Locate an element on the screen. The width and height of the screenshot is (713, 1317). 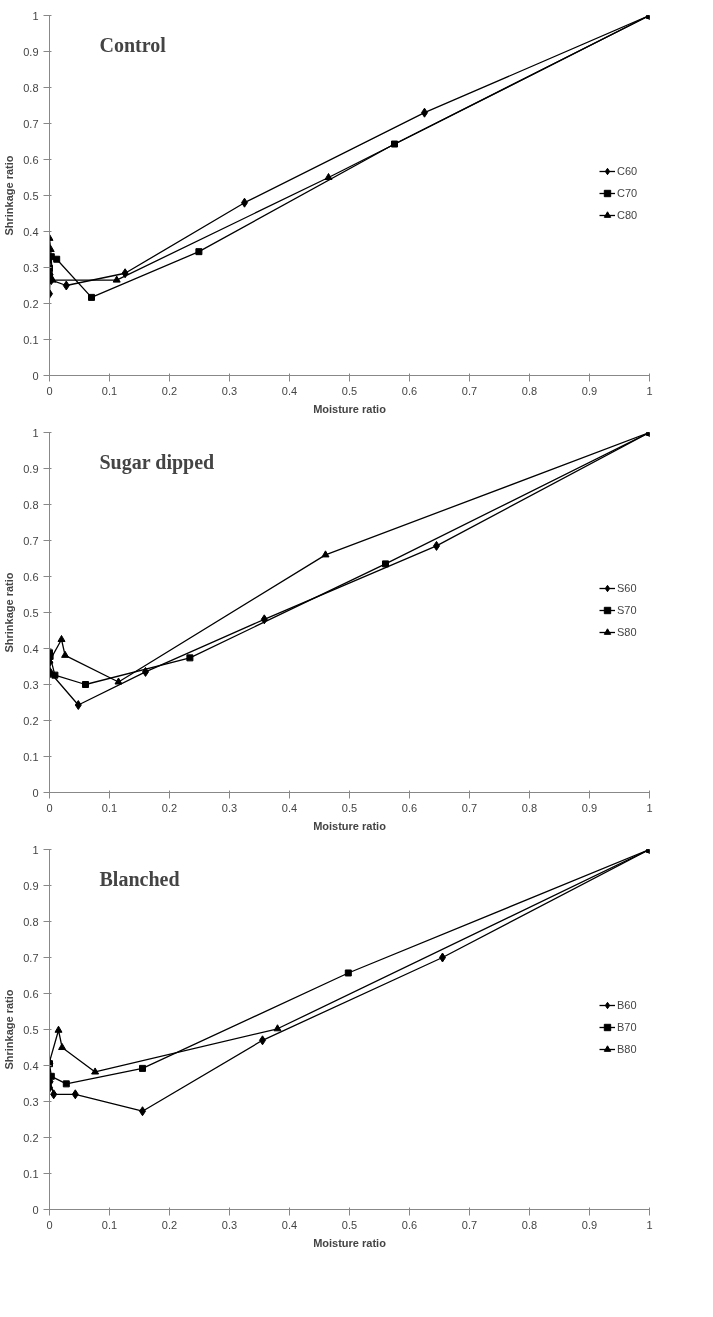
text: Sugar dipped is located at coordinates (157, 462).